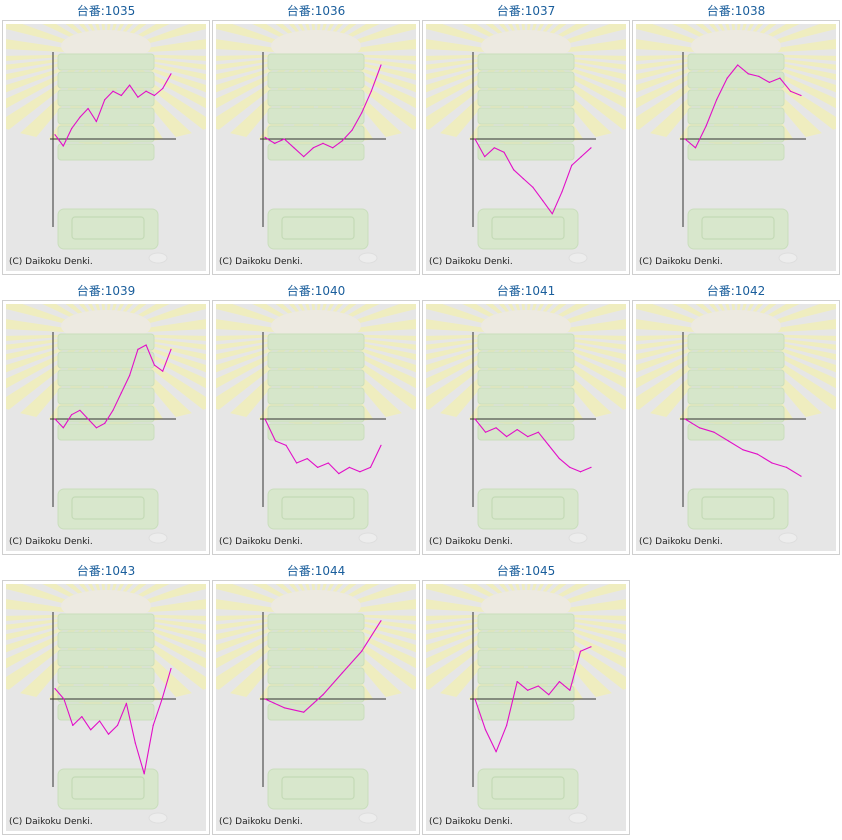  Describe the element at coordinates (106, 571) in the screenshot. I see `chart-title: 台番:1043` at that location.